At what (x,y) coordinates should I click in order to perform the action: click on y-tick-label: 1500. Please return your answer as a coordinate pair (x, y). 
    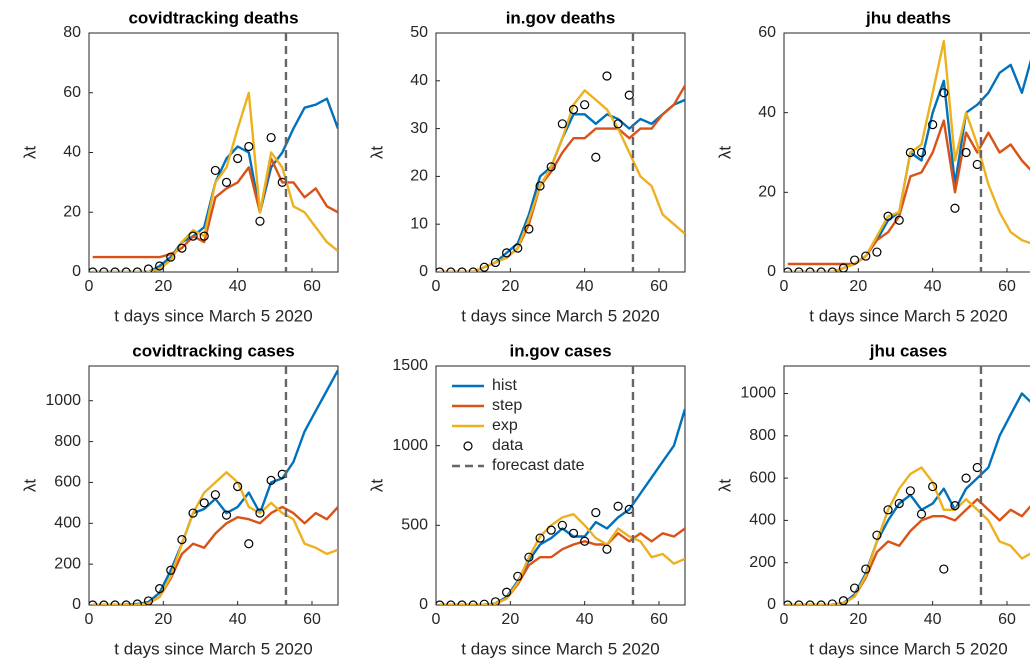
    Looking at the image, I should click on (410, 365).